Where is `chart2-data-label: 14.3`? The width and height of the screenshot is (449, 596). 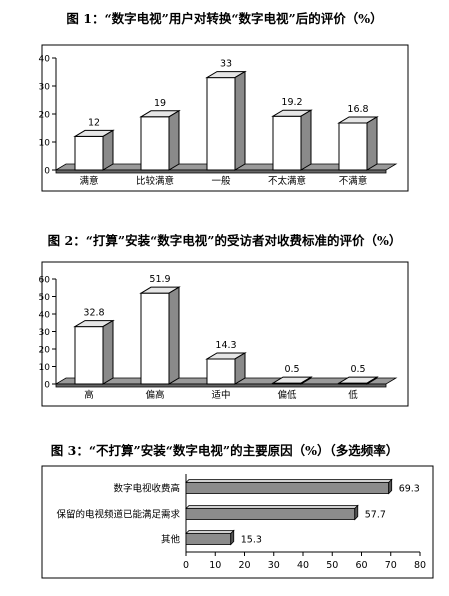
chart2-data-label: 14.3 is located at coordinates (225, 345).